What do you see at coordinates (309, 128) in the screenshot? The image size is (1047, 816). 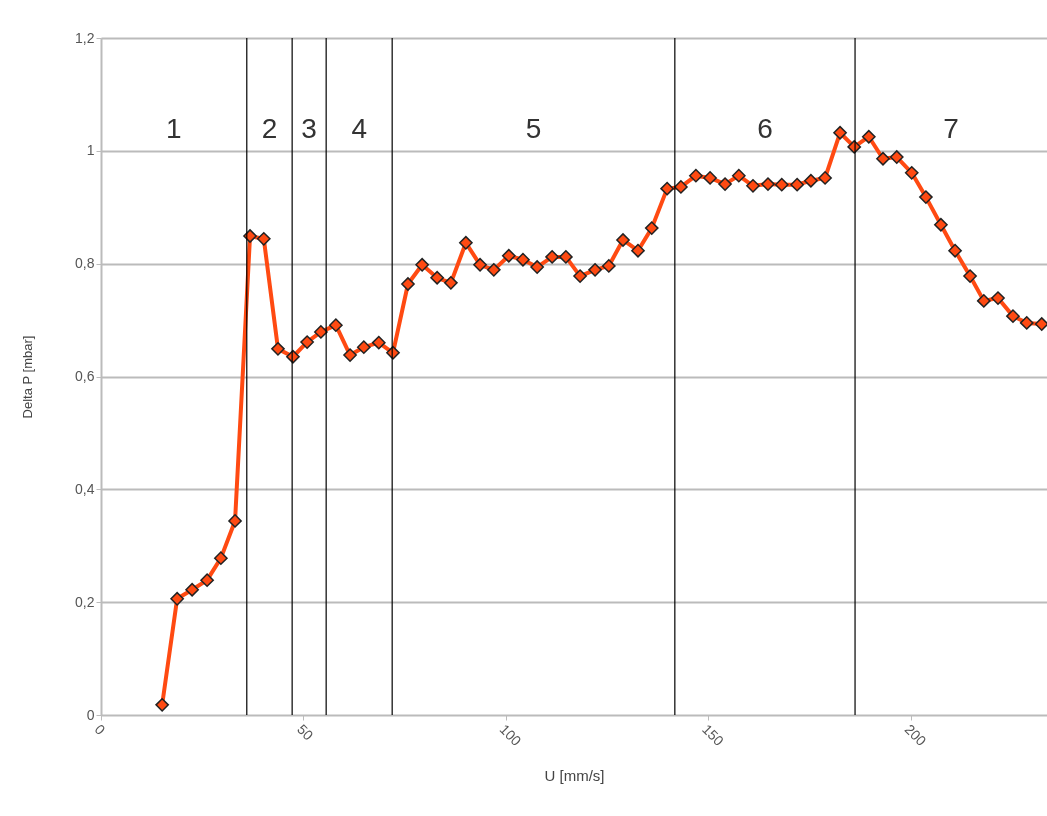 I see `annotation: 3` at bounding box center [309, 128].